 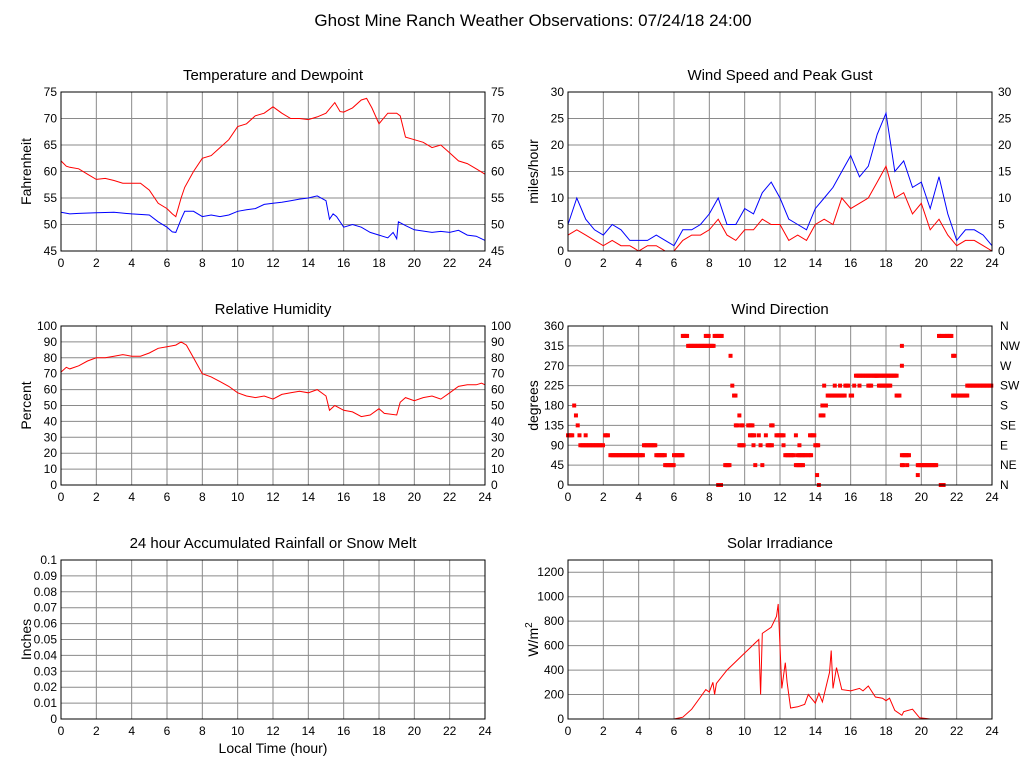 I want to click on y-tick-label: 5, so click(x=560, y=225).